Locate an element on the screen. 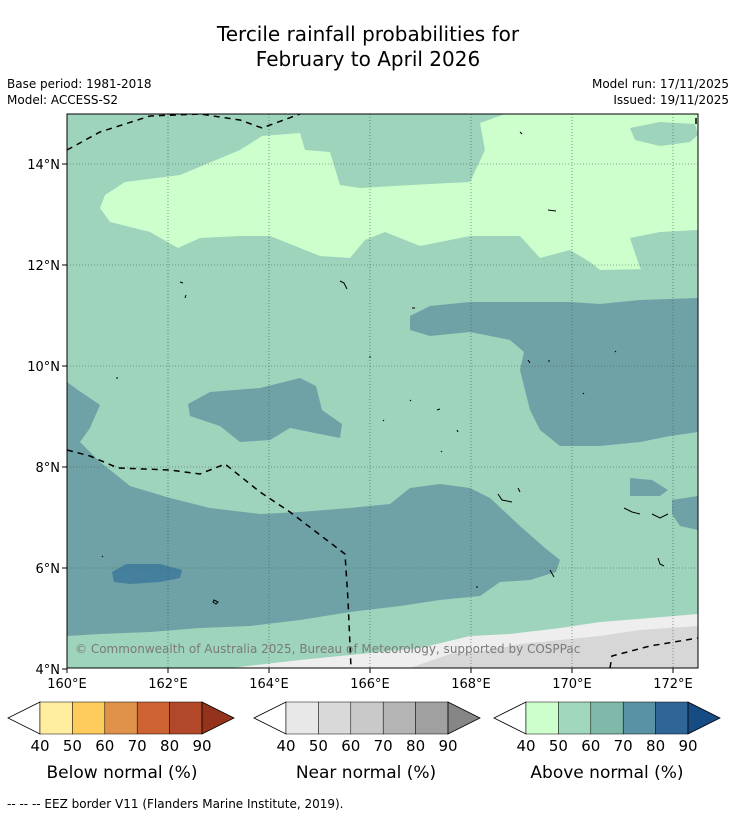 The width and height of the screenshot is (736, 816). above-60-central is located at coordinates (554, 372).